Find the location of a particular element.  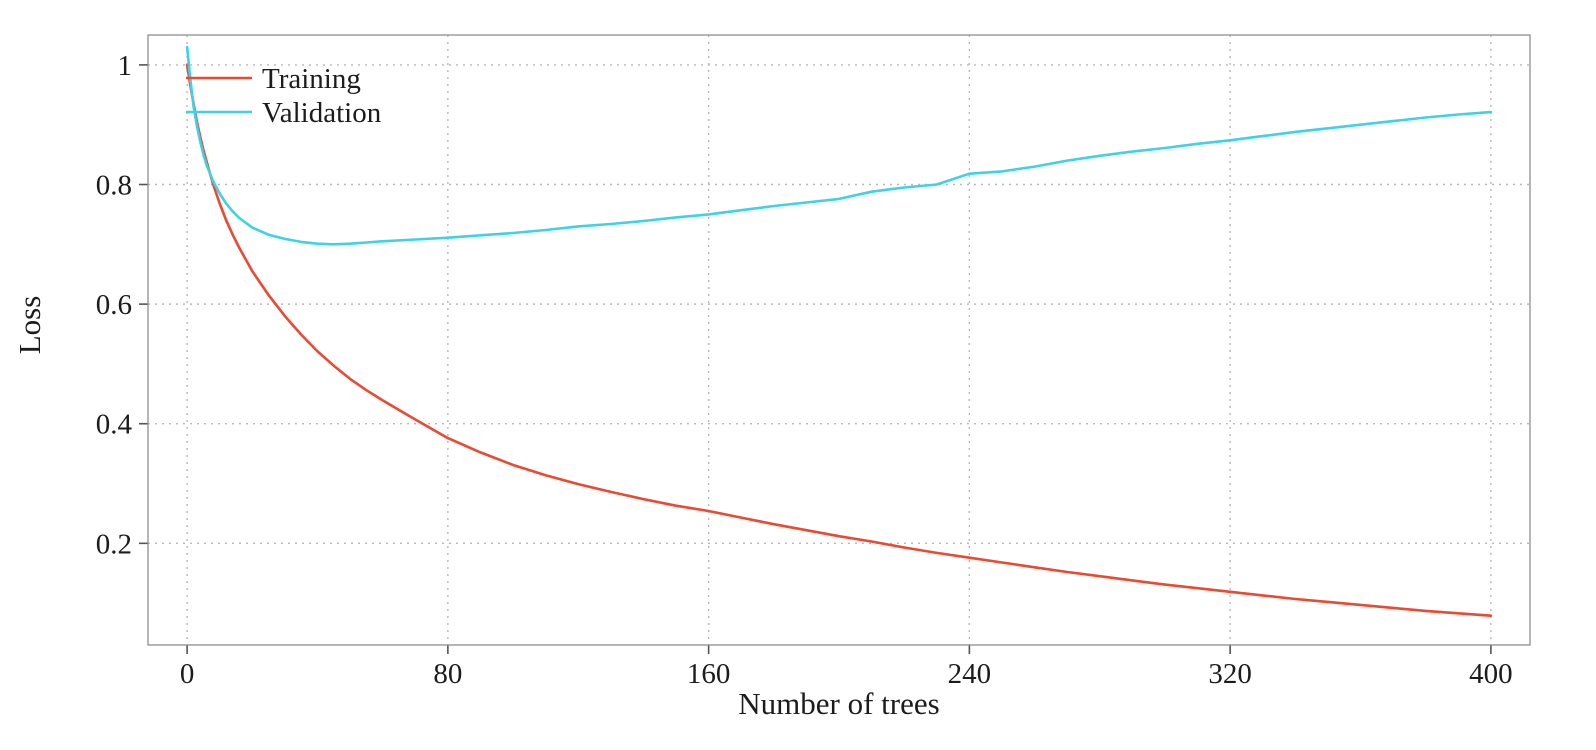

x-axis-label: Number of trees is located at coordinates (838, 703).